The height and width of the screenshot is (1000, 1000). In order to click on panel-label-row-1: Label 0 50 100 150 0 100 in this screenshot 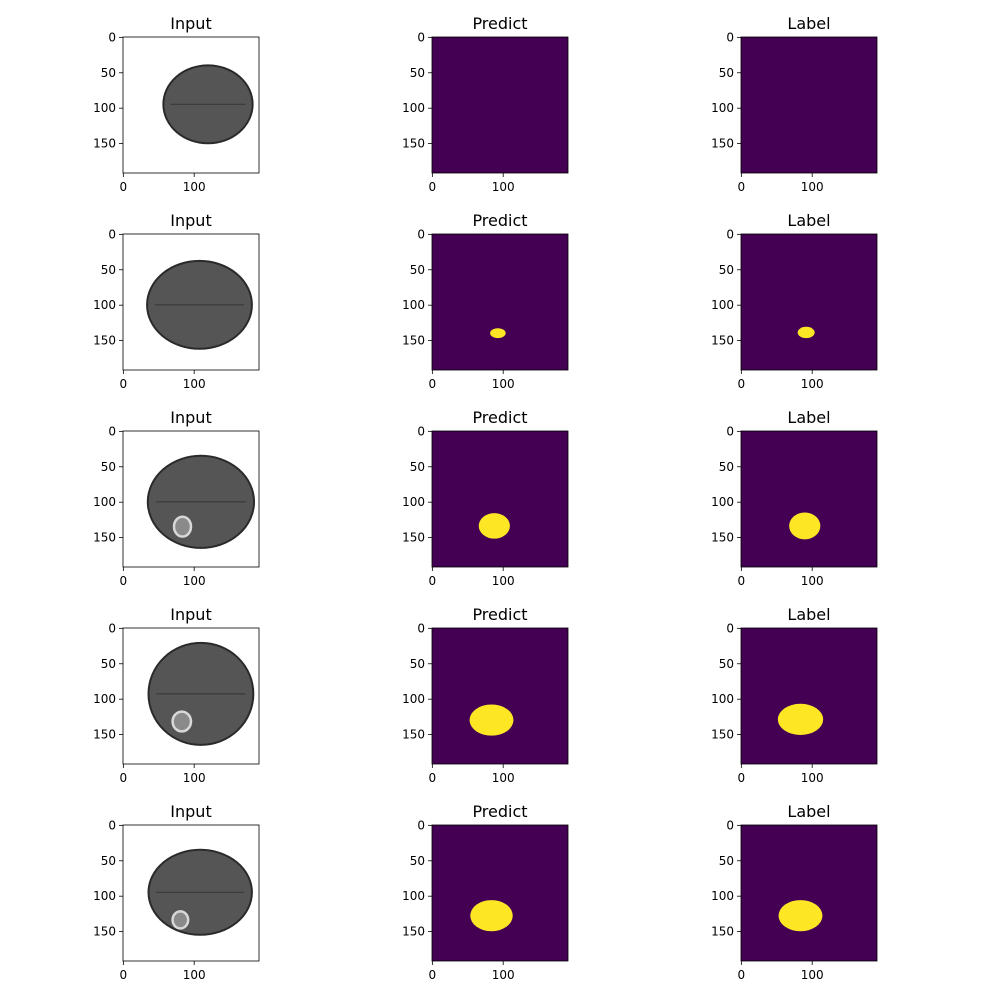, I will do `click(794, 104)`.